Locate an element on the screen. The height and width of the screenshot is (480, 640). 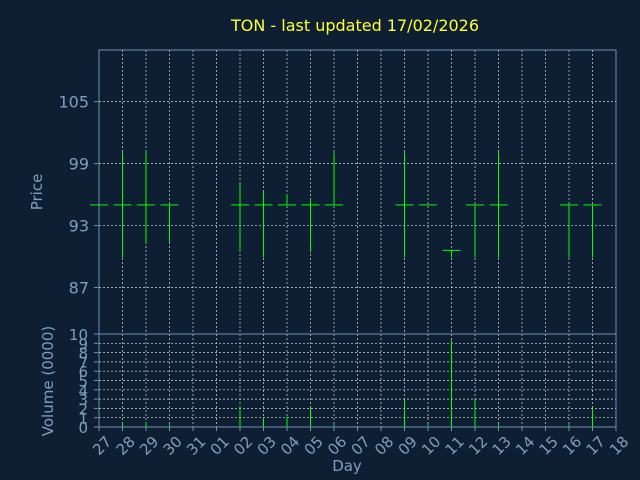
day-tick-label: 09 is located at coordinates (408, 446).